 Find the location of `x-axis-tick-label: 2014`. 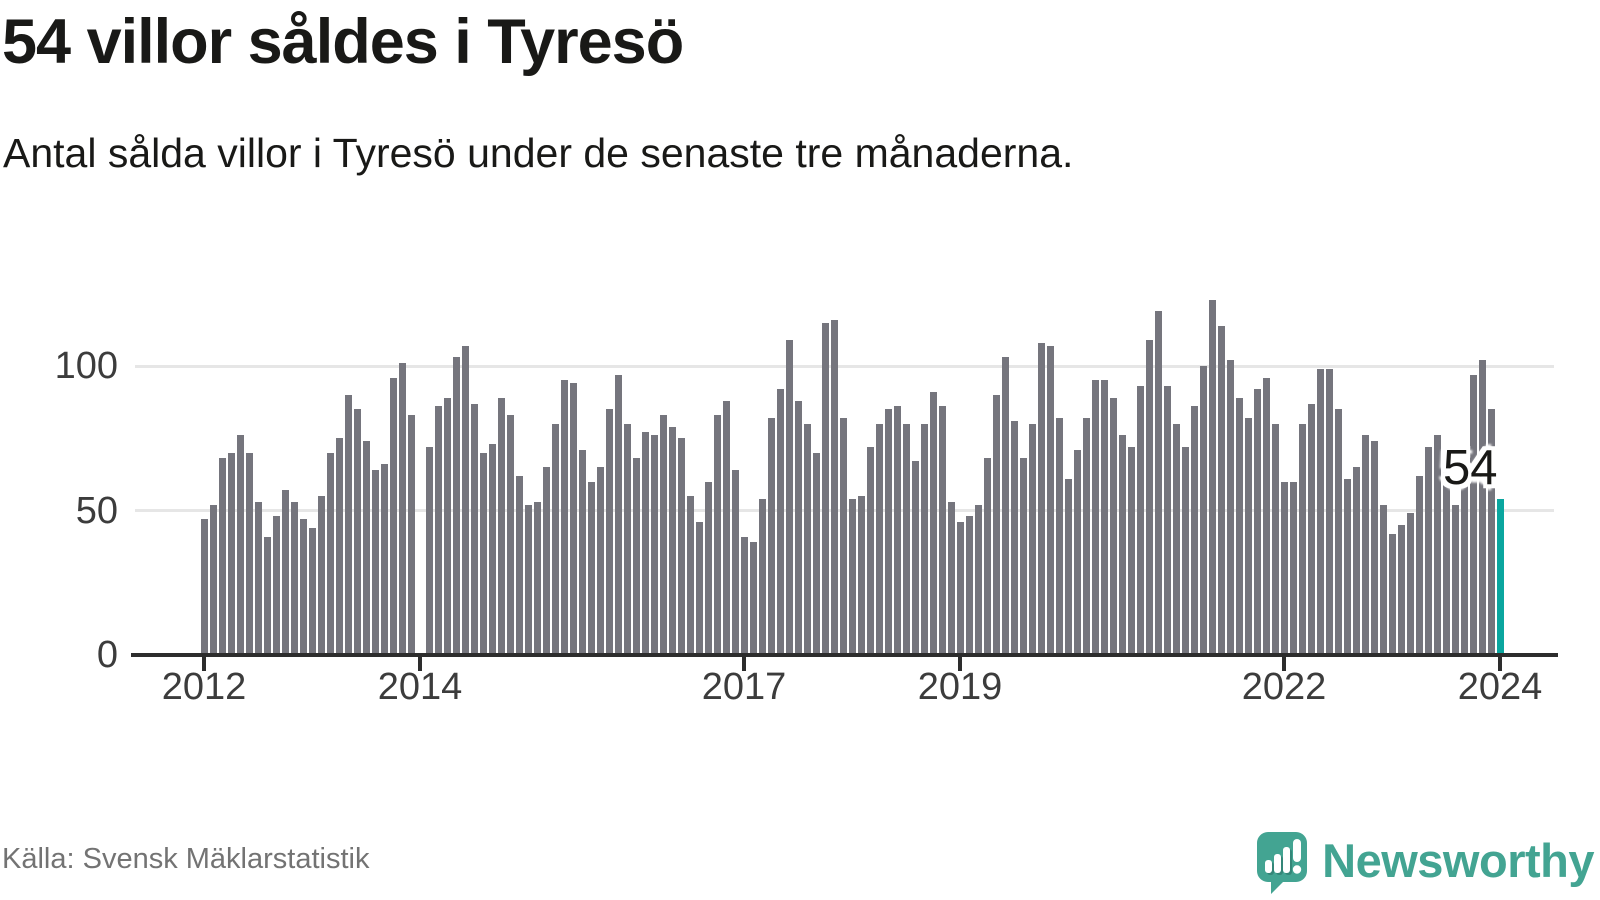

x-axis-tick-label: 2014 is located at coordinates (420, 687).